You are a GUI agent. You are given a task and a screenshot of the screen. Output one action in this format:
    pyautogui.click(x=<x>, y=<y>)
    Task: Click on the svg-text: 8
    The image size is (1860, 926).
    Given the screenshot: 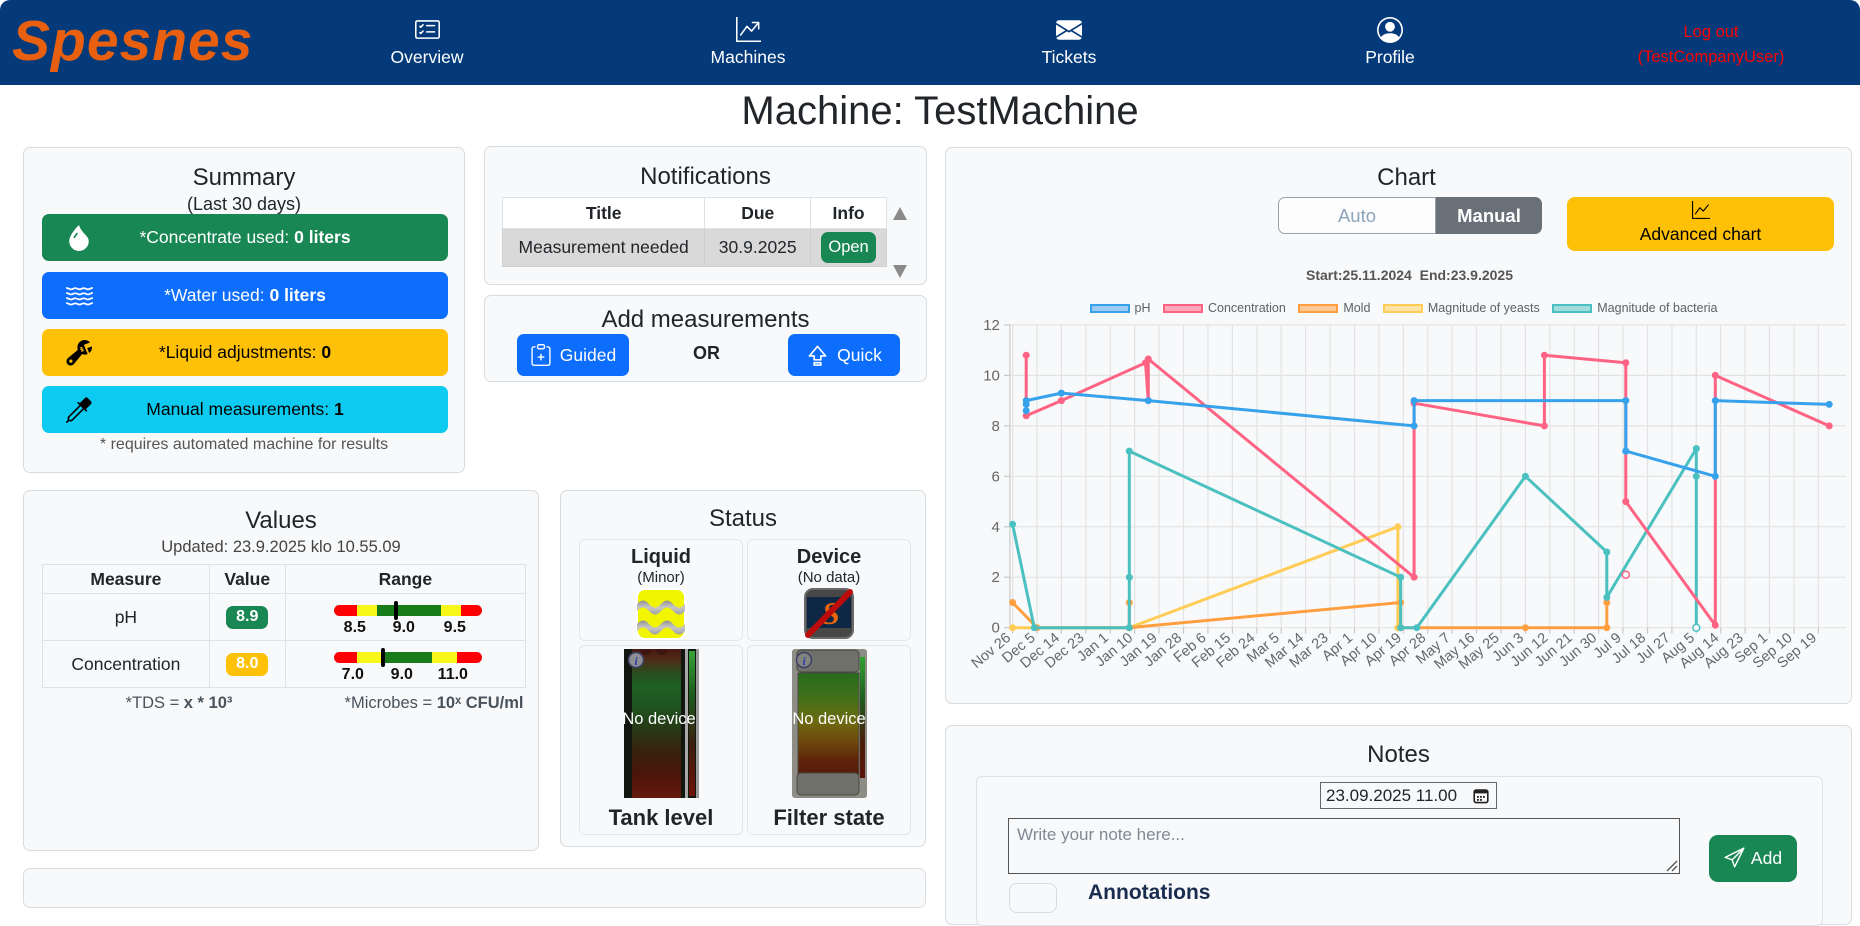 What is the action you would take?
    pyautogui.click(x=996, y=426)
    